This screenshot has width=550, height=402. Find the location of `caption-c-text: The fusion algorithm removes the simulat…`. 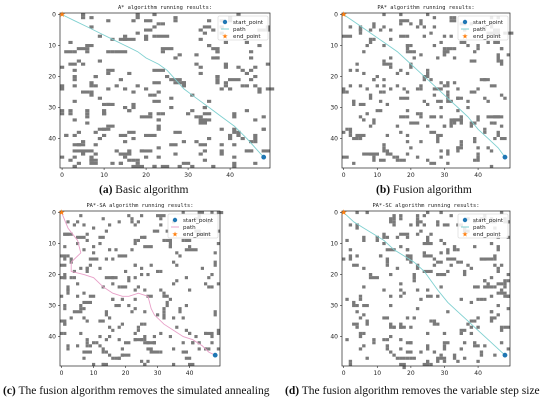

caption-c-text: The fusion algorithm removes the simulat… is located at coordinates (144, 391).